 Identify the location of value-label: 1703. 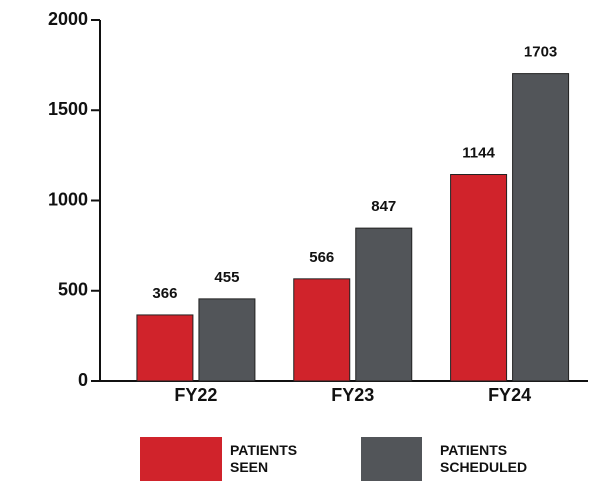
(540, 52).